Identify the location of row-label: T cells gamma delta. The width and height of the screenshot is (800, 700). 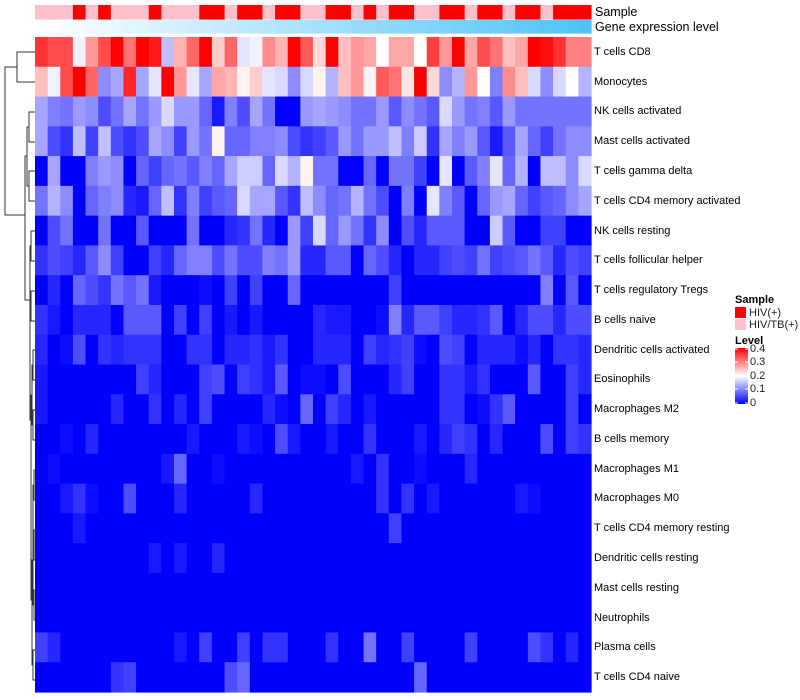
(643, 170).